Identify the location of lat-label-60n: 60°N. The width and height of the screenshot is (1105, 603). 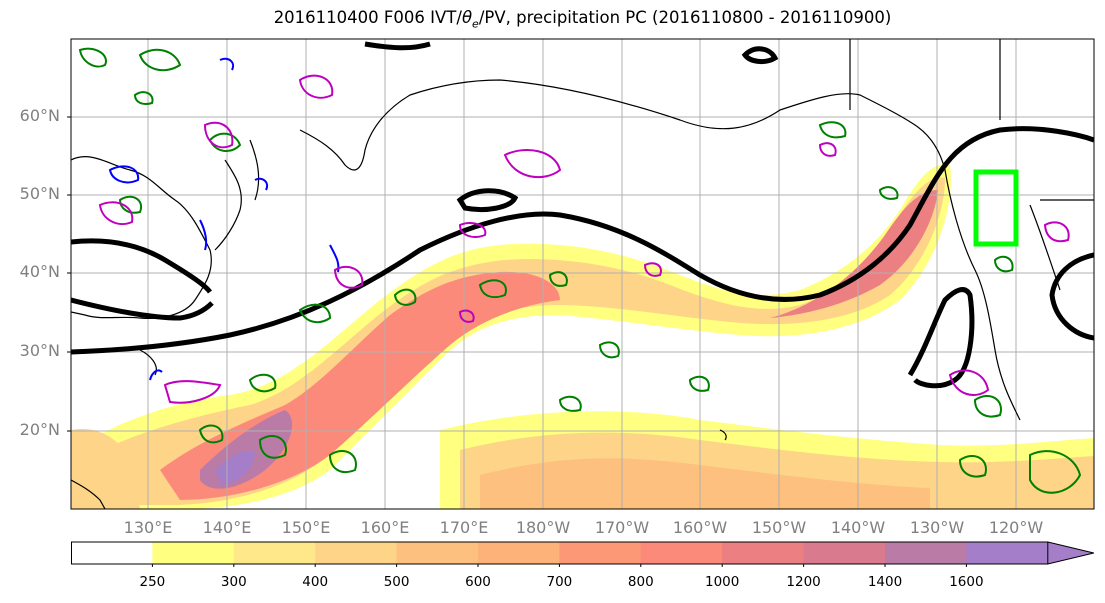
(39, 115).